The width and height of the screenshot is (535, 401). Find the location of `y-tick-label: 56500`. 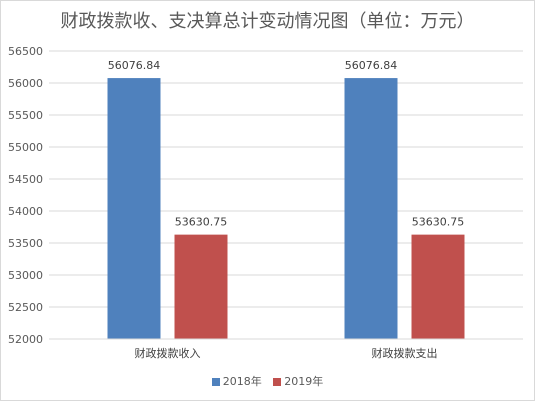

y-tick-label: 56500 is located at coordinates (25, 51).